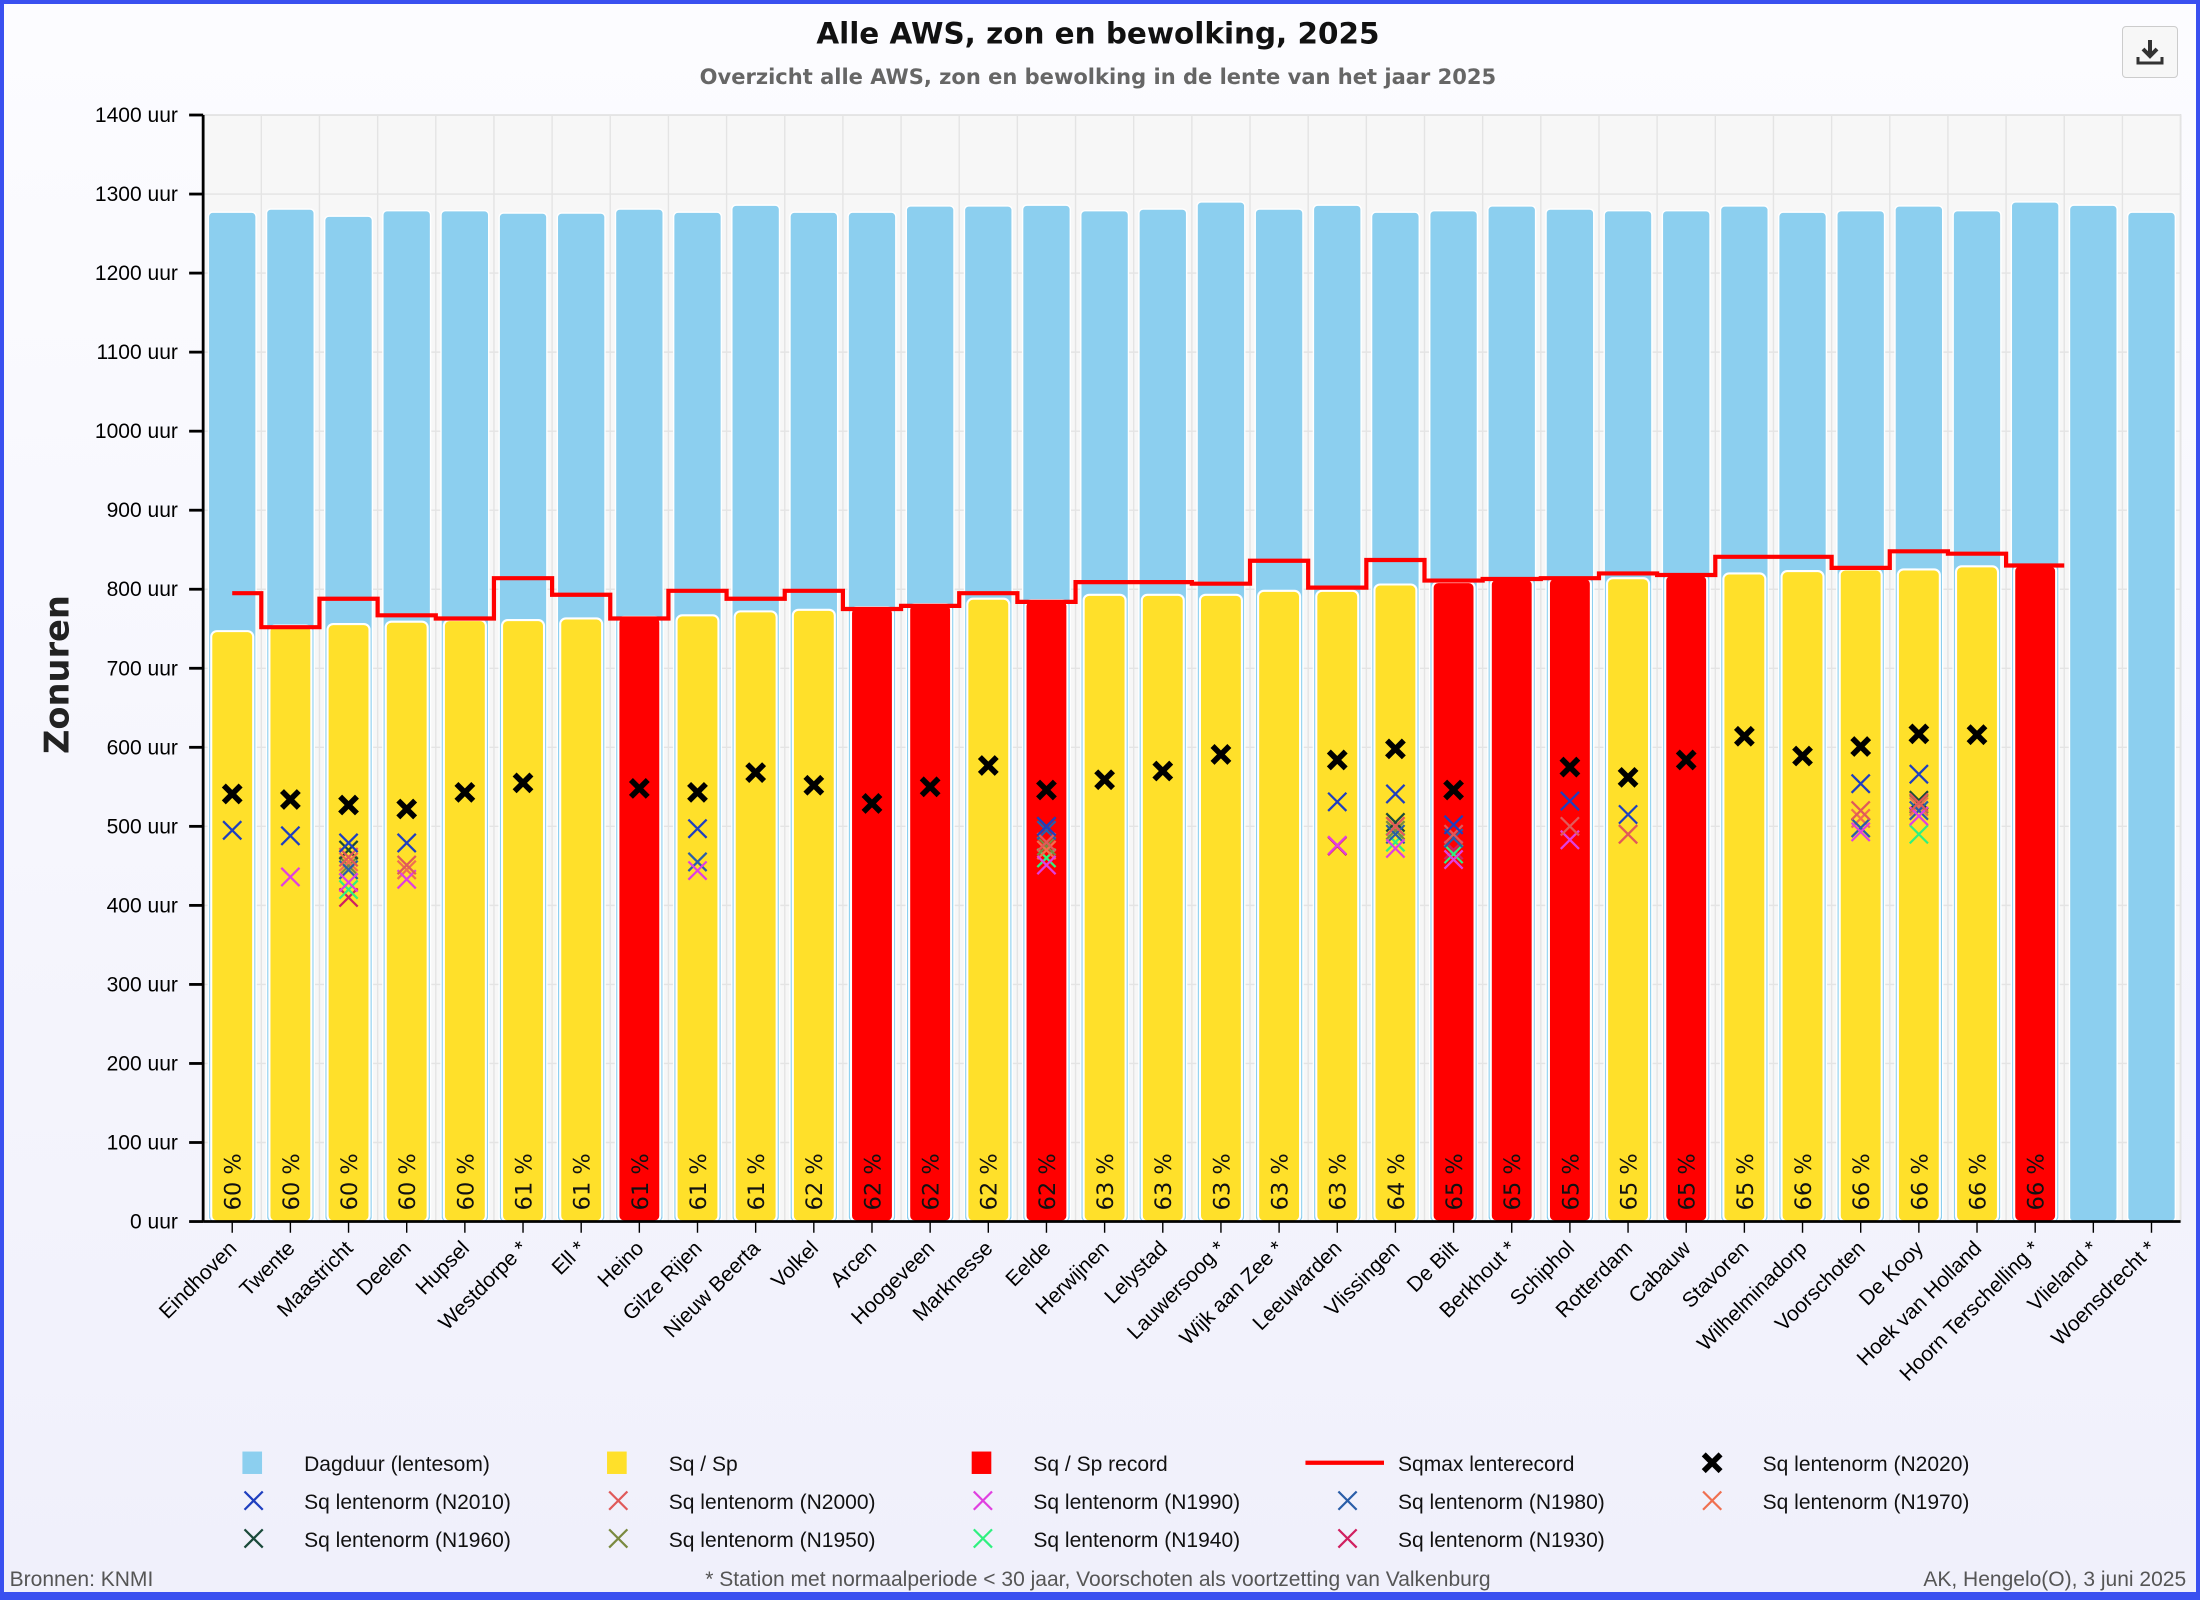 The image size is (2200, 1600). Describe the element at coordinates (703, 1464) in the screenshot. I see `legend-label: Sq / Sp` at that location.